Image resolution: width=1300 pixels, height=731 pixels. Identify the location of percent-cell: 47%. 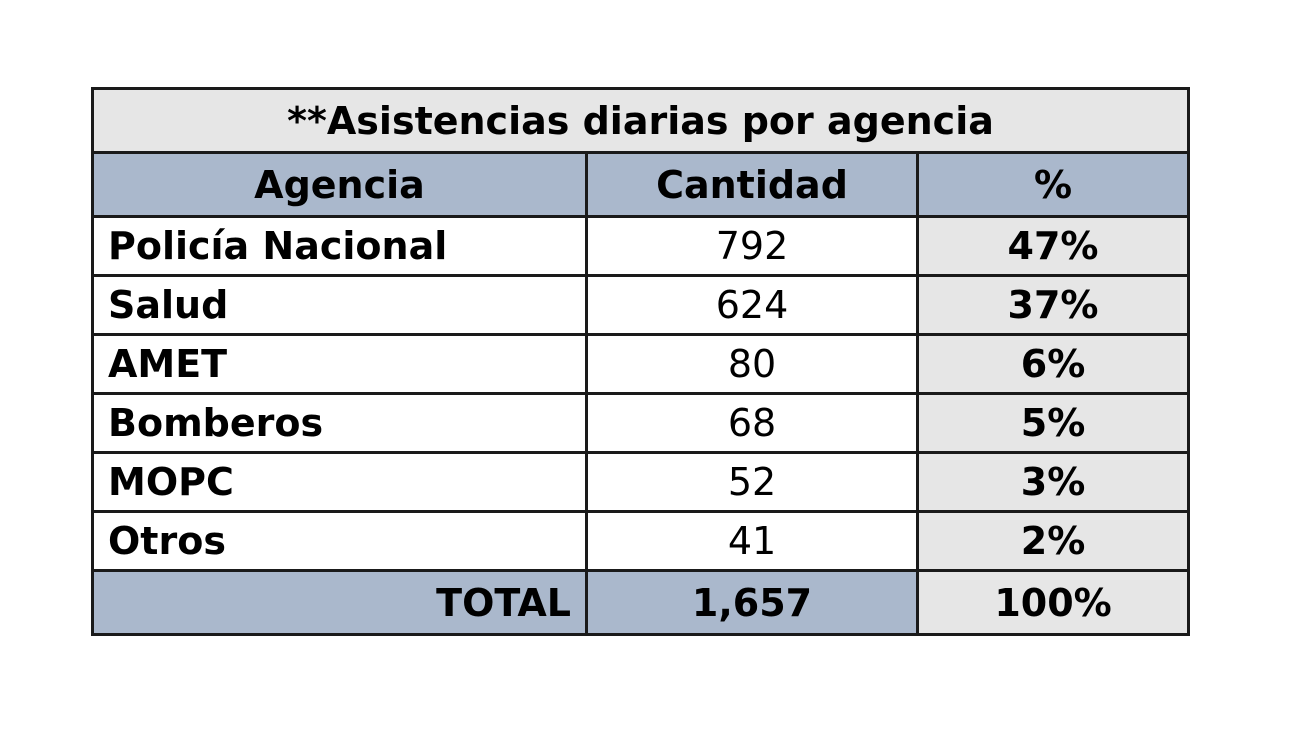
(1053, 246).